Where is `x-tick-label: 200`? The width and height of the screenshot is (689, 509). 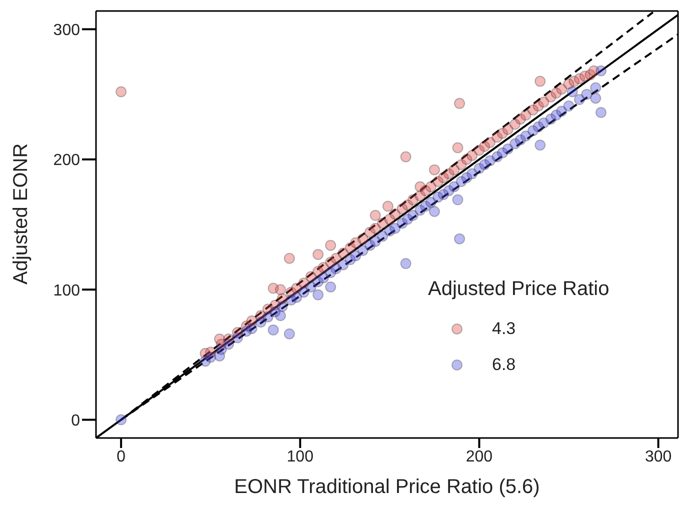
x-tick-label: 200 is located at coordinates (479, 457).